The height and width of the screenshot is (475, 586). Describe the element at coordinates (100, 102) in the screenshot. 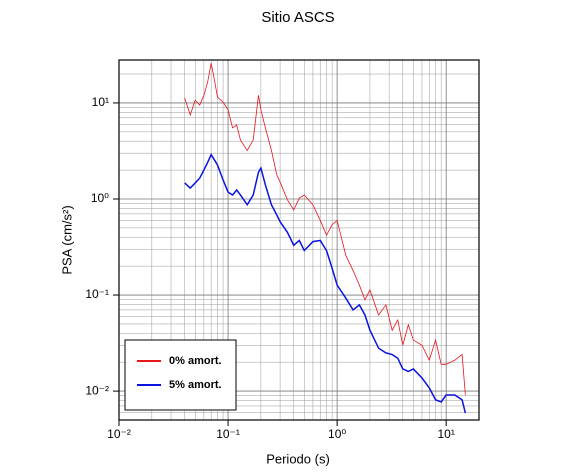

I see `y-tick-label: 10¹` at that location.